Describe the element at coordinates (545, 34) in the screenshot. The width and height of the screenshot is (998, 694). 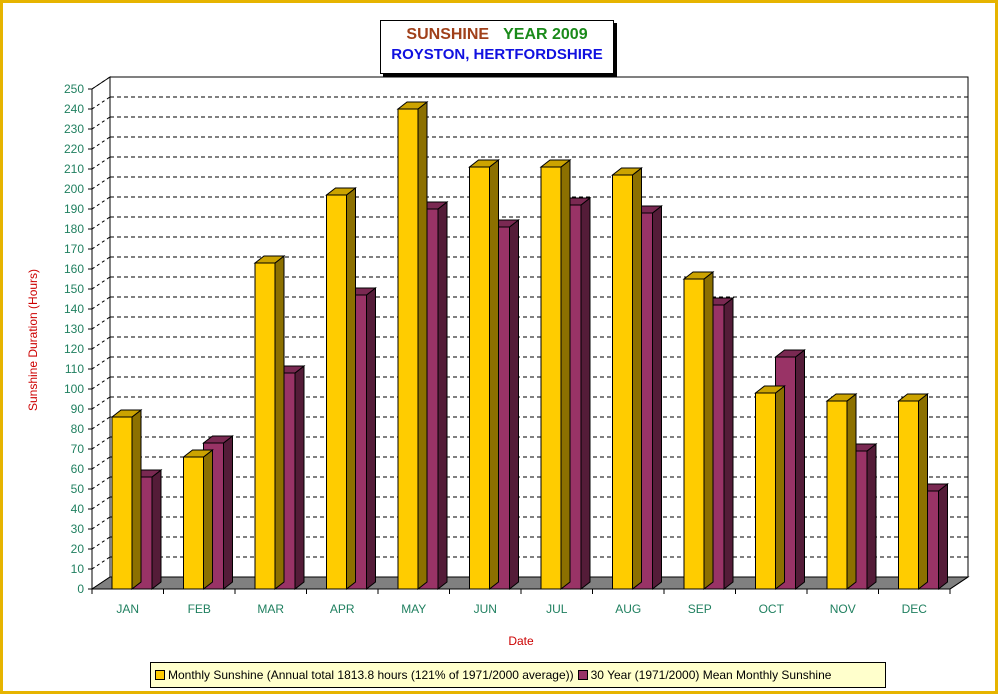
I see `chart-title-year: YEAR 2009` at that location.